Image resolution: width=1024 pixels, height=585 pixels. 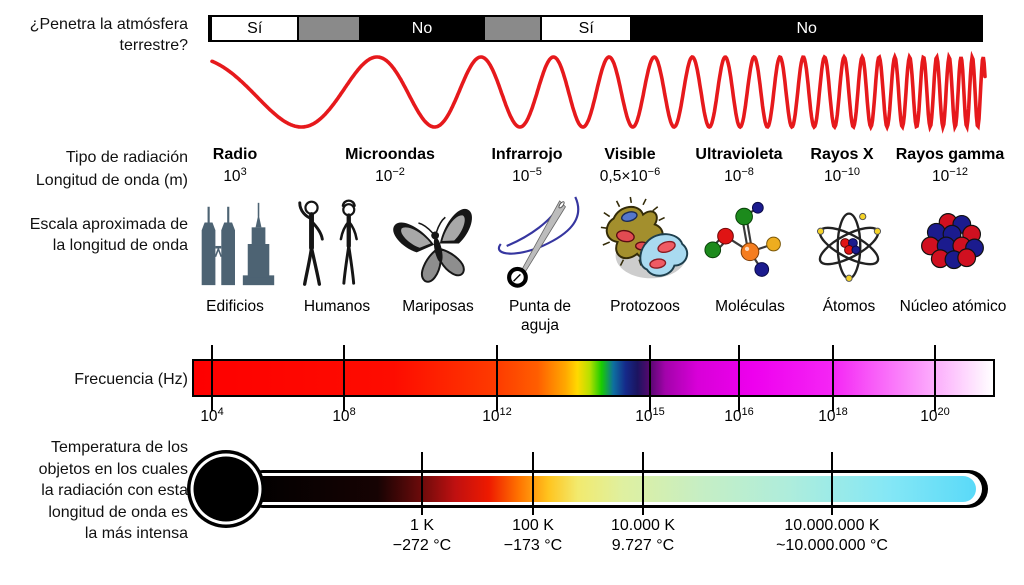 What do you see at coordinates (598, 92) in the screenshot?
I see `wavelength-chirp-wave` at bounding box center [598, 92].